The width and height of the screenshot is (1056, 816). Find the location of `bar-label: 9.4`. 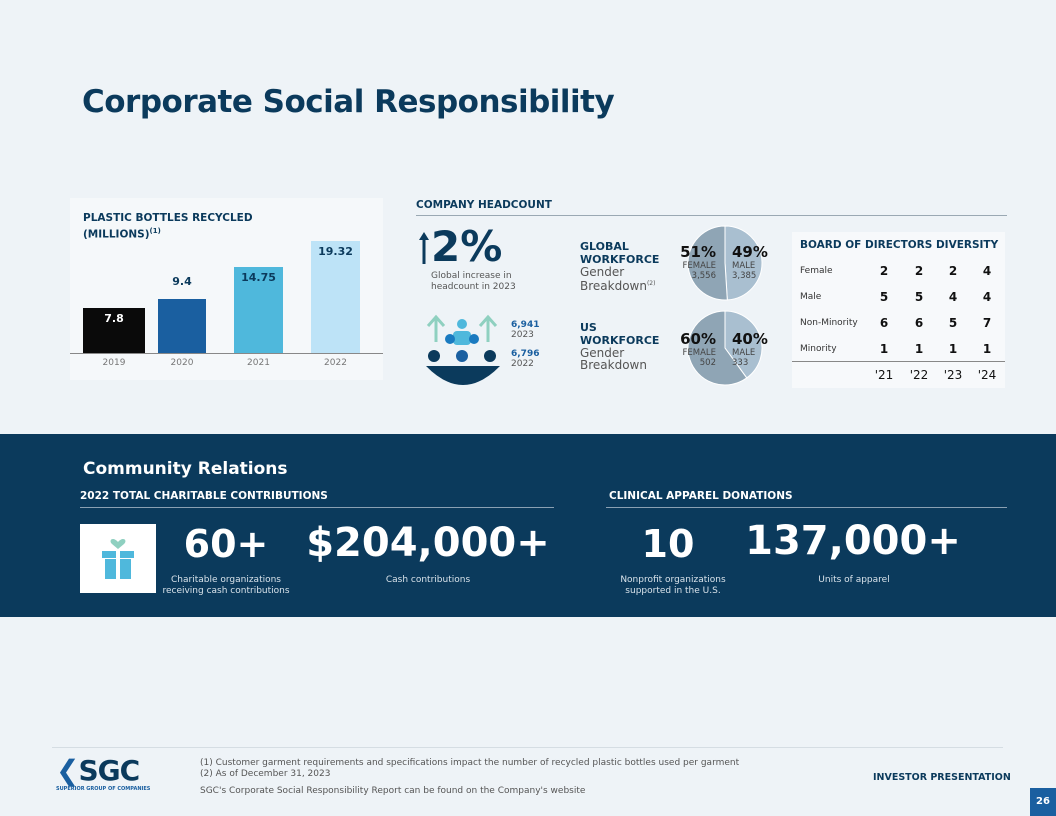

bar-label: 9.4 is located at coordinates (182, 281).